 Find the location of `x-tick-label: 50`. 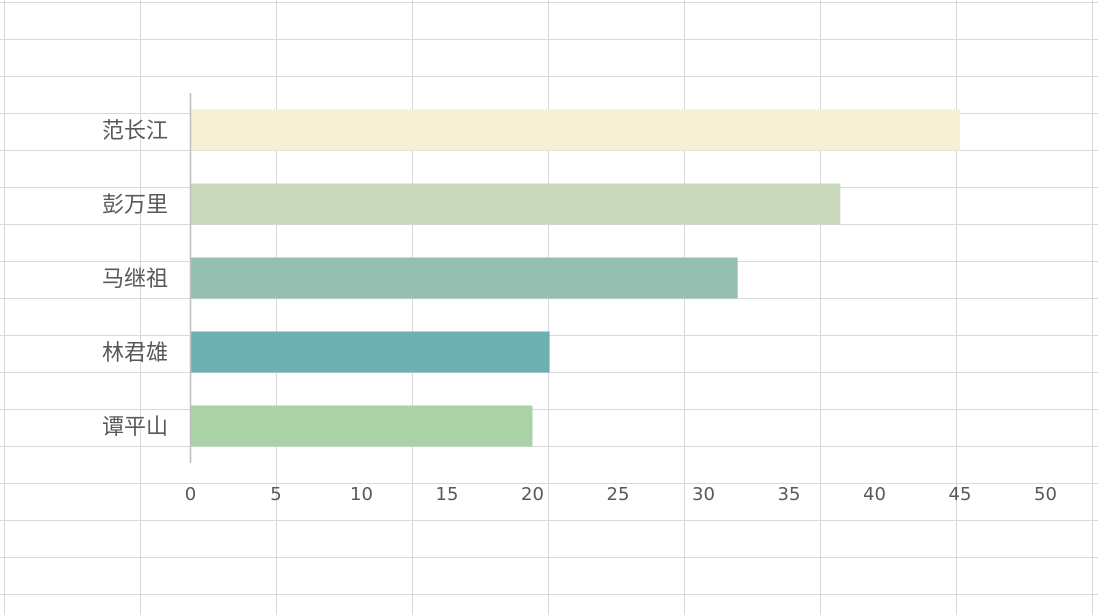

x-tick-label: 50 is located at coordinates (1045, 494).